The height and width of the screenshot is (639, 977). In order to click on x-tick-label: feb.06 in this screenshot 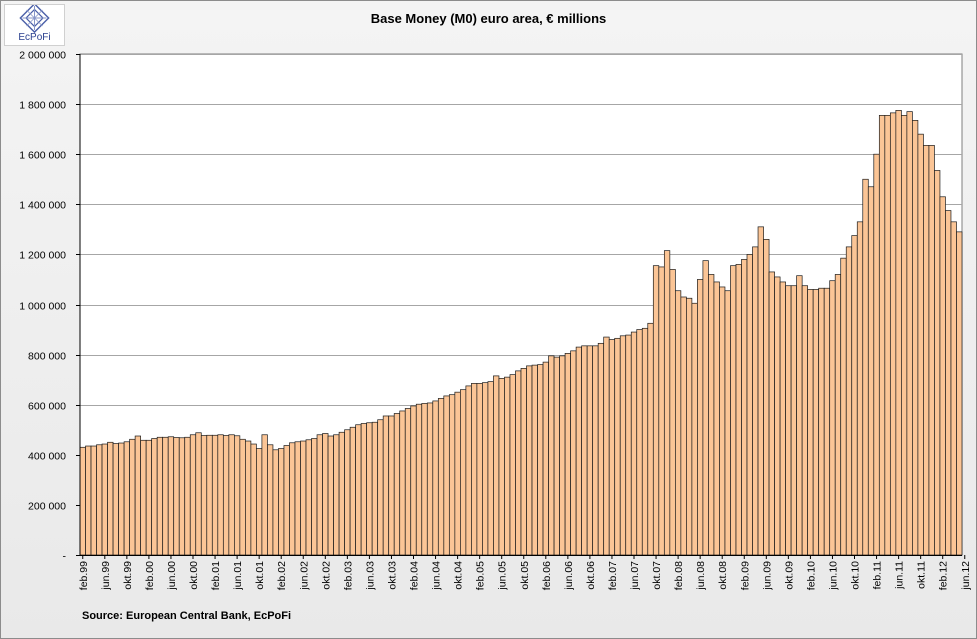, I will do `click(547, 575)`.